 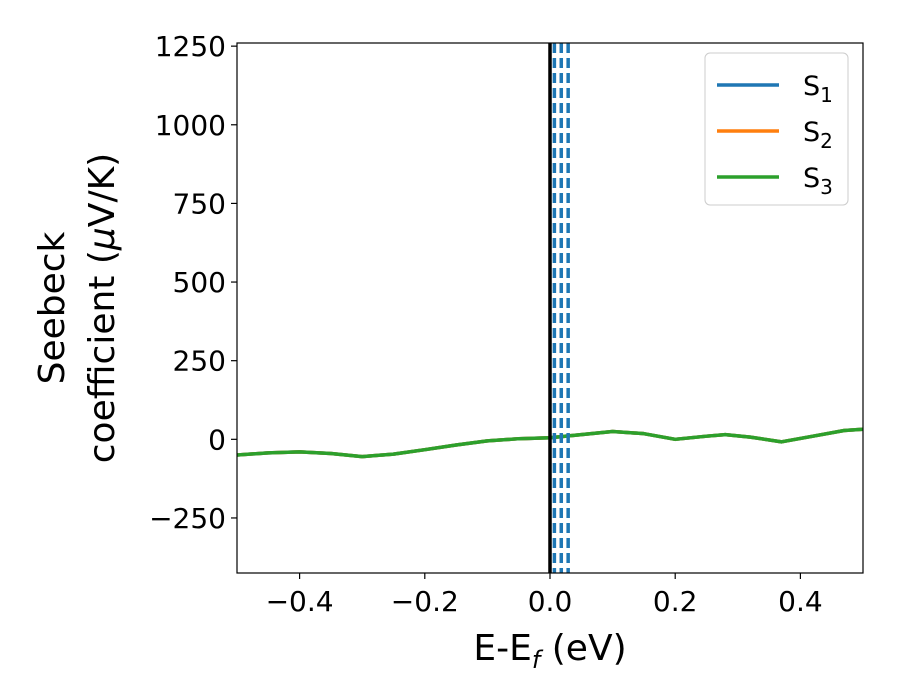 What do you see at coordinates (818, 135) in the screenshot?
I see `legend-label-s2: S2` at bounding box center [818, 135].